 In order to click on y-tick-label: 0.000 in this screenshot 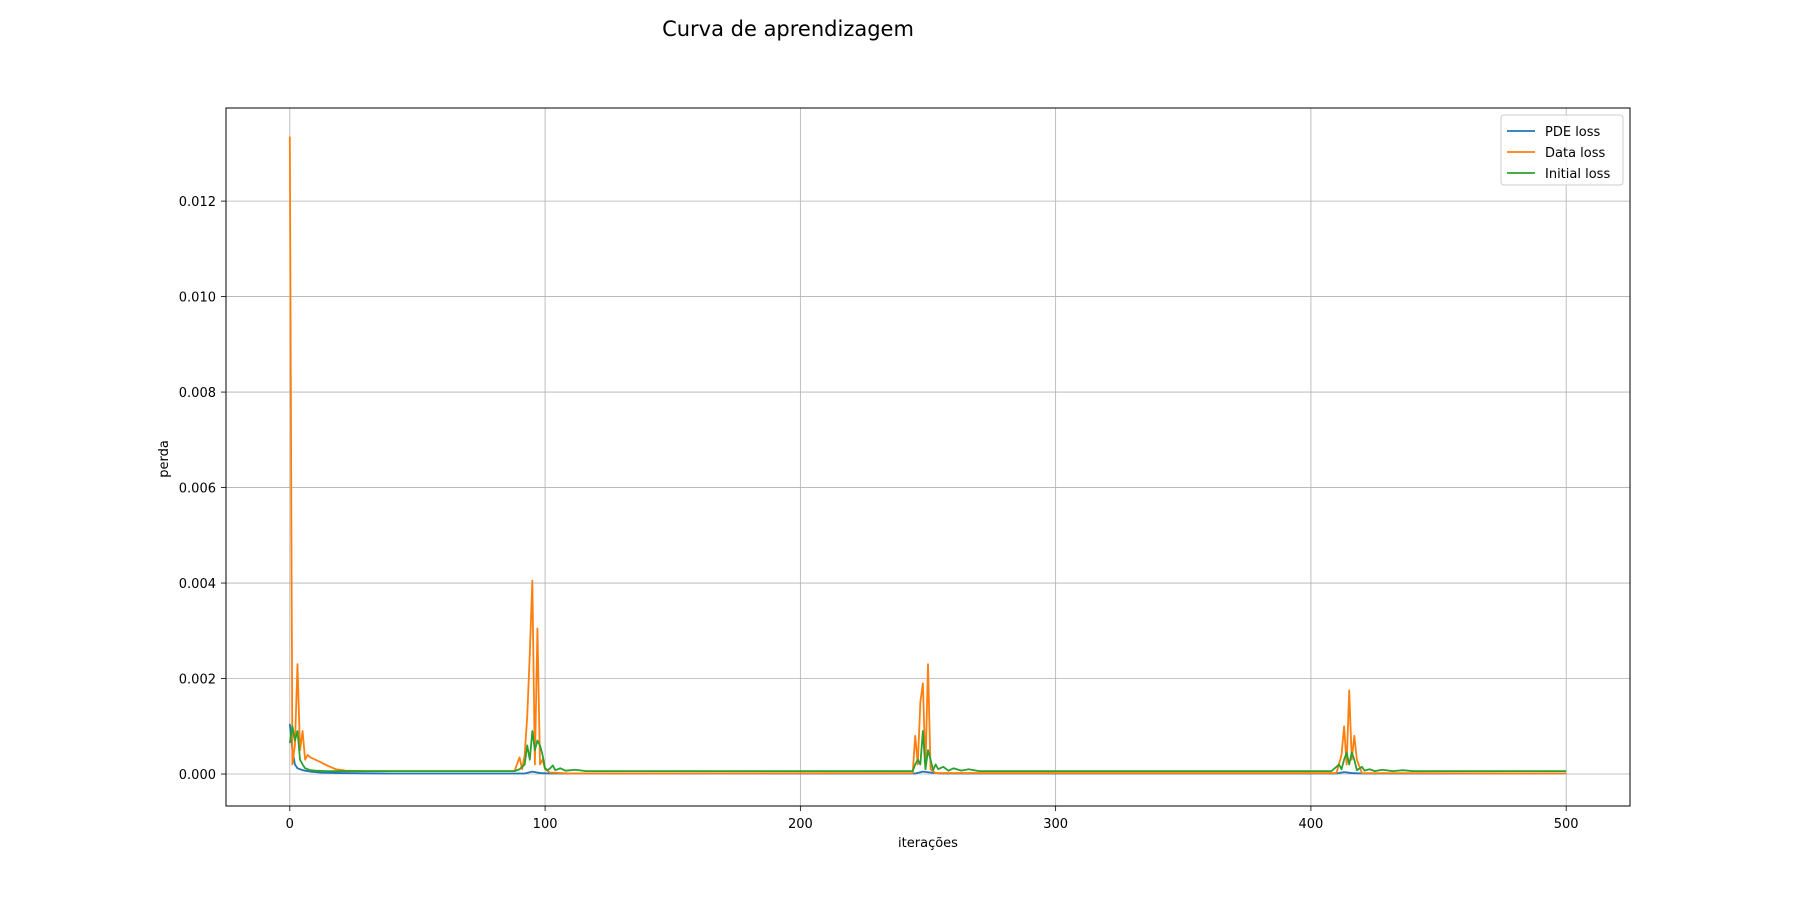, I will do `click(197, 775)`.